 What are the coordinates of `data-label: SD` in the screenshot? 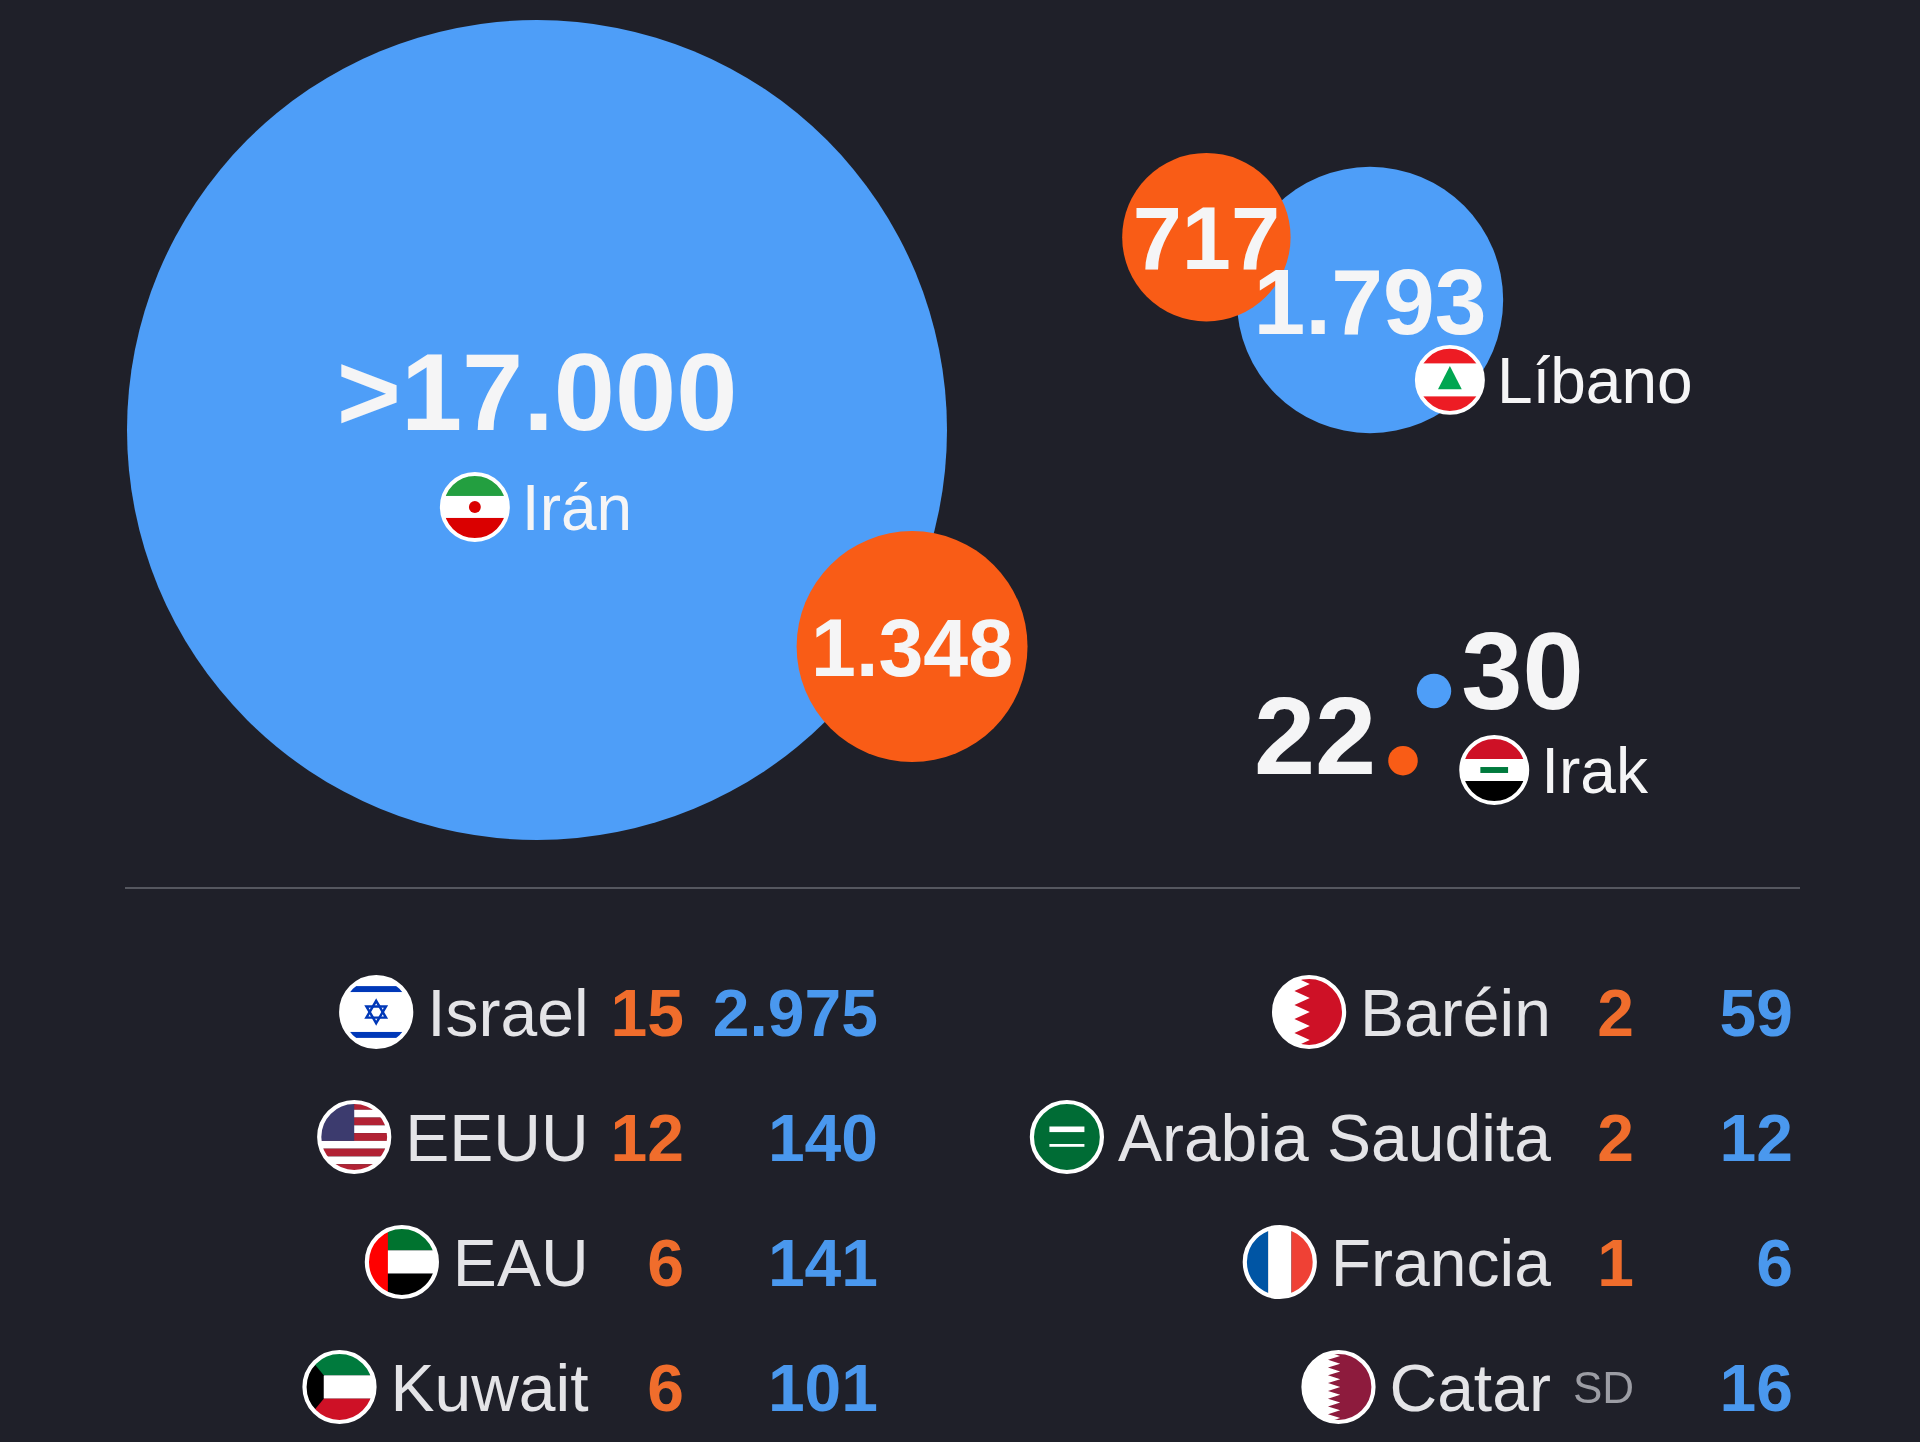 It's located at (1603, 1387).